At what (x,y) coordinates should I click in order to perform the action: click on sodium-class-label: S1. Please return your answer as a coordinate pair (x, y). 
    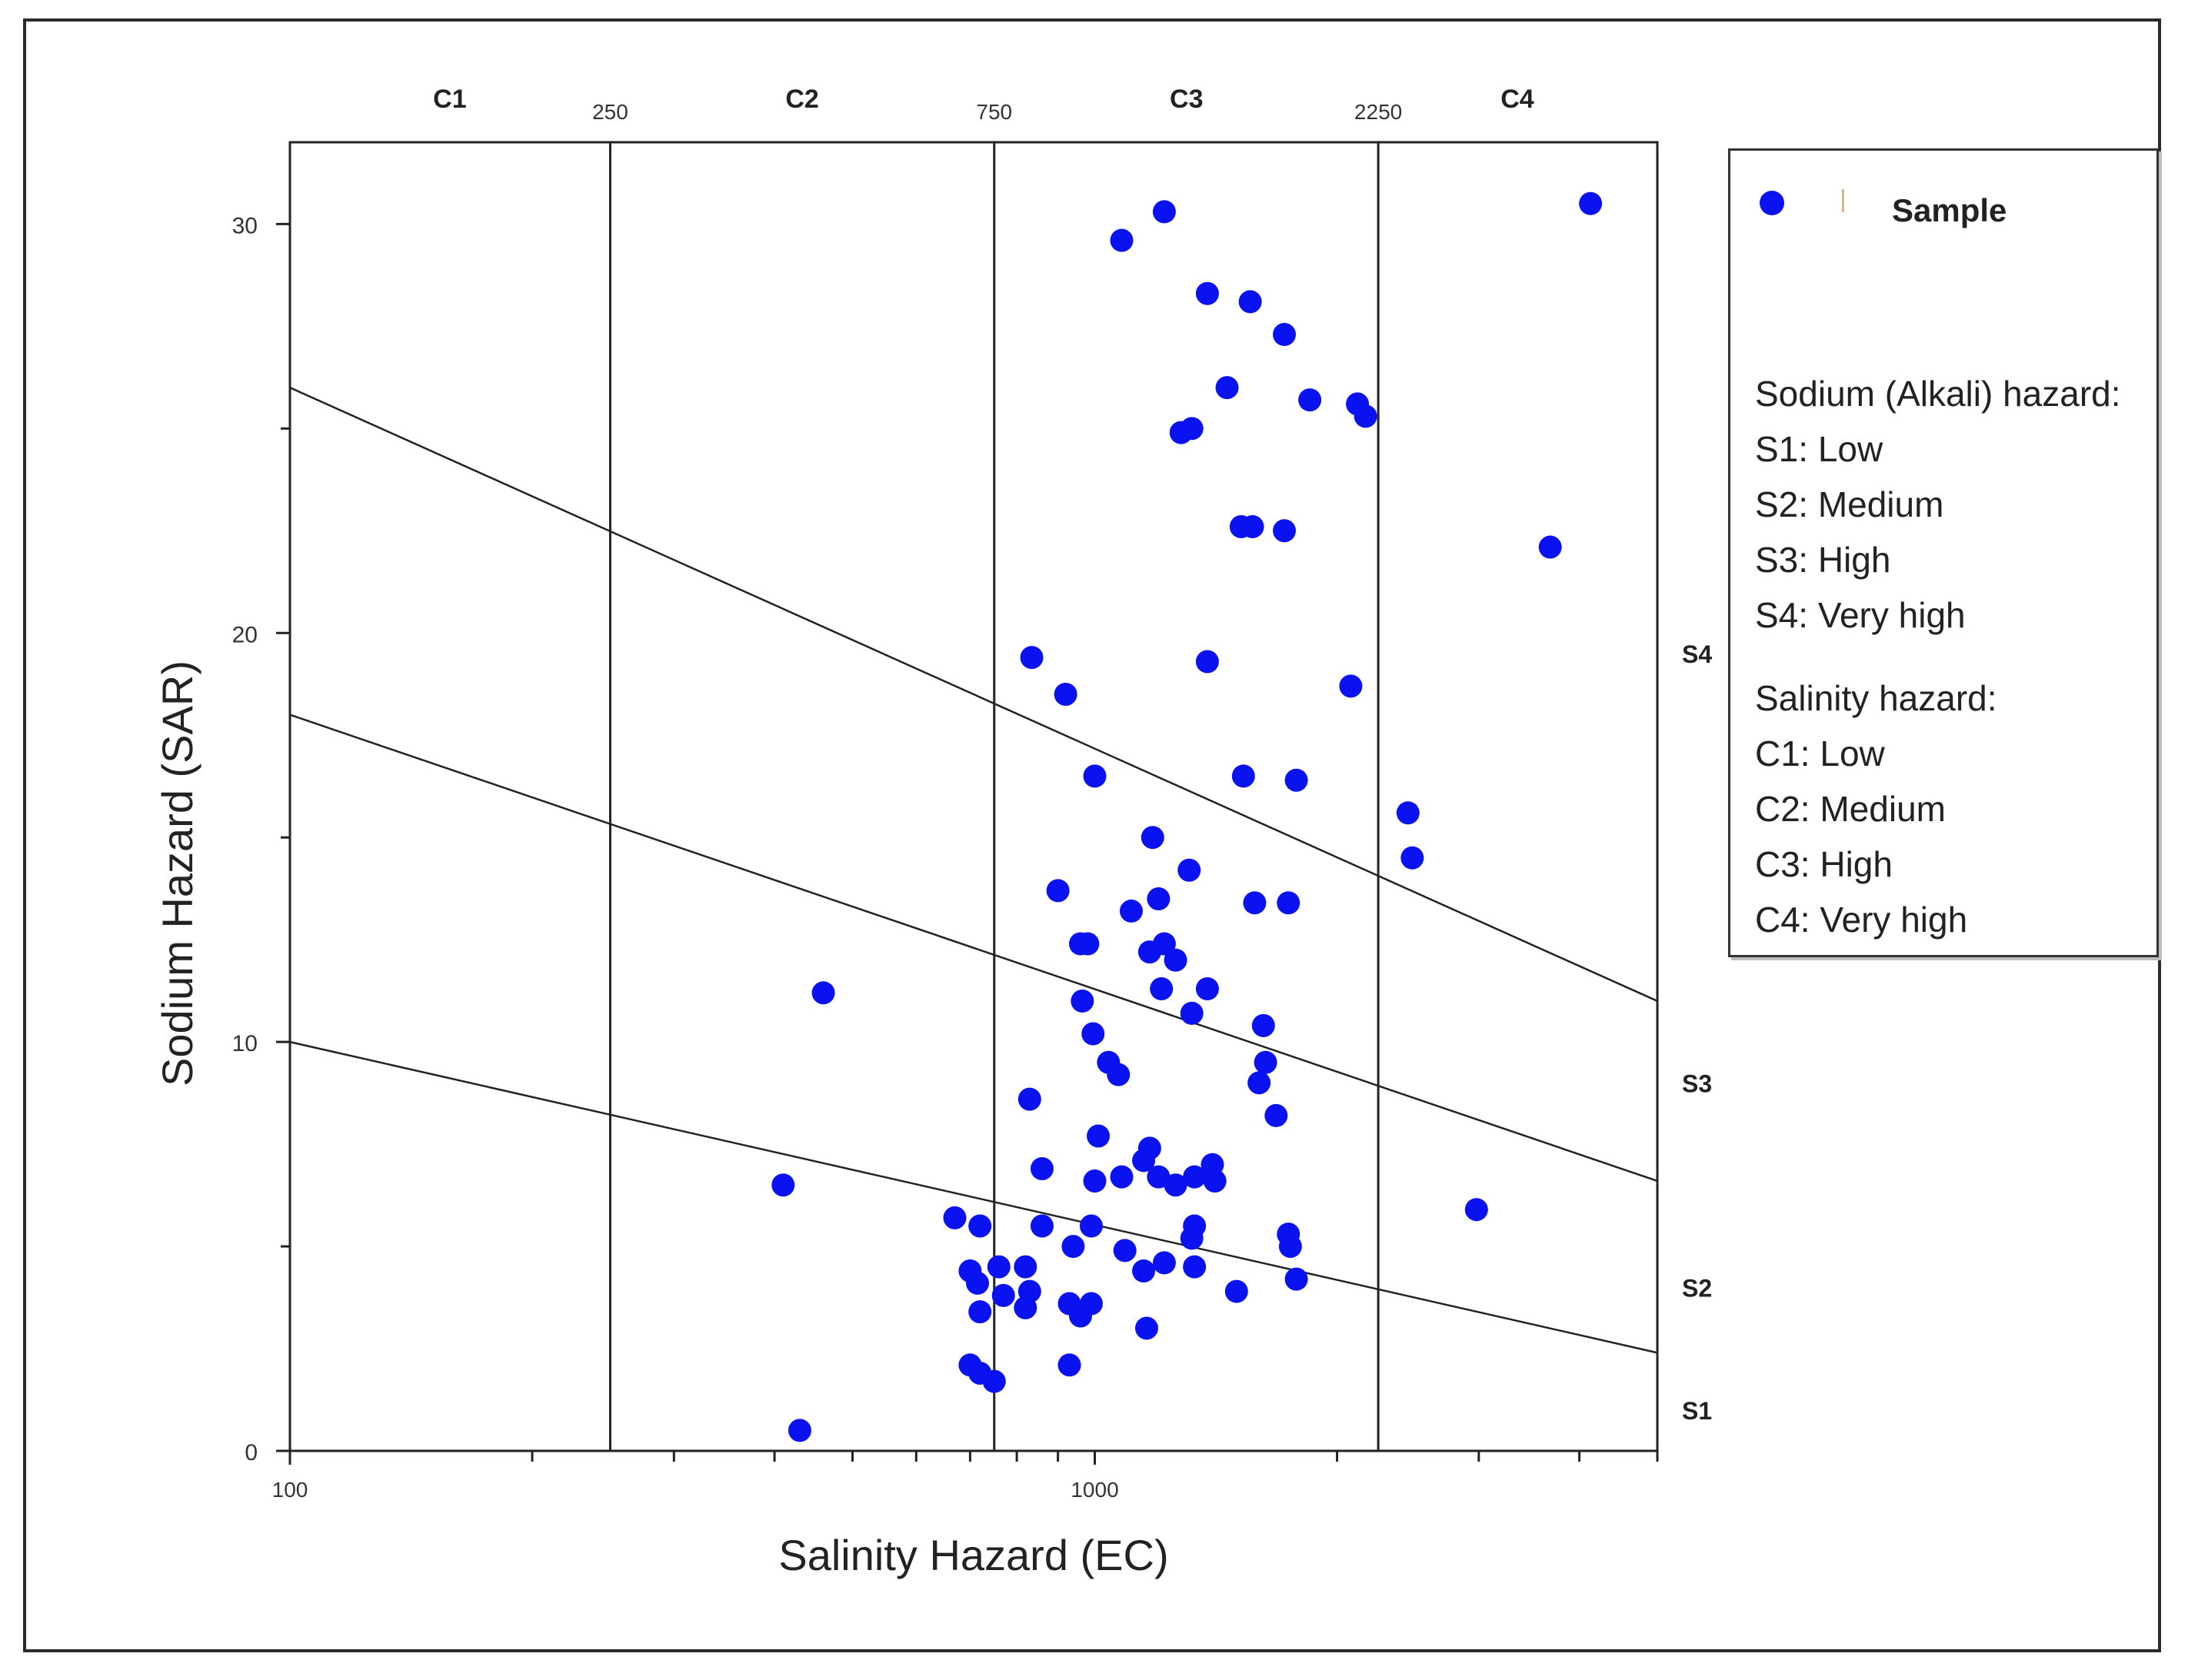
    Looking at the image, I should click on (1697, 1411).